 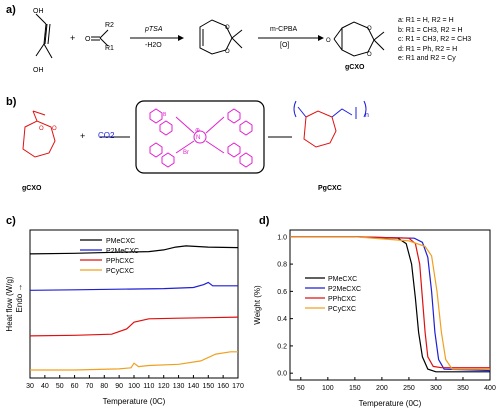 I want to click on carbonyl-r1-label: R1, so click(x=109, y=48).